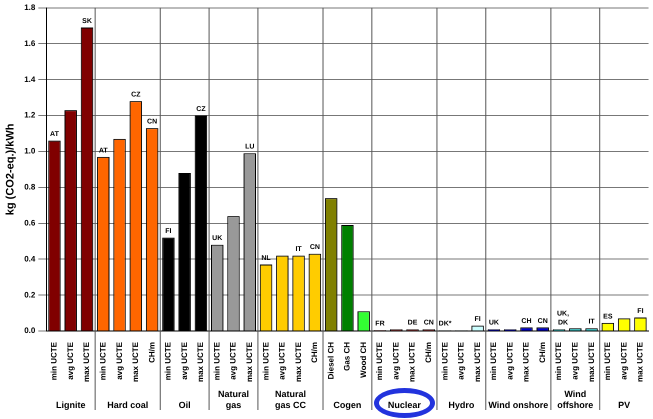 Image resolution: width=653 pixels, height=419 pixels. Describe the element at coordinates (30, 259) in the screenshot. I see `y-tick-label: 0.4` at that location.